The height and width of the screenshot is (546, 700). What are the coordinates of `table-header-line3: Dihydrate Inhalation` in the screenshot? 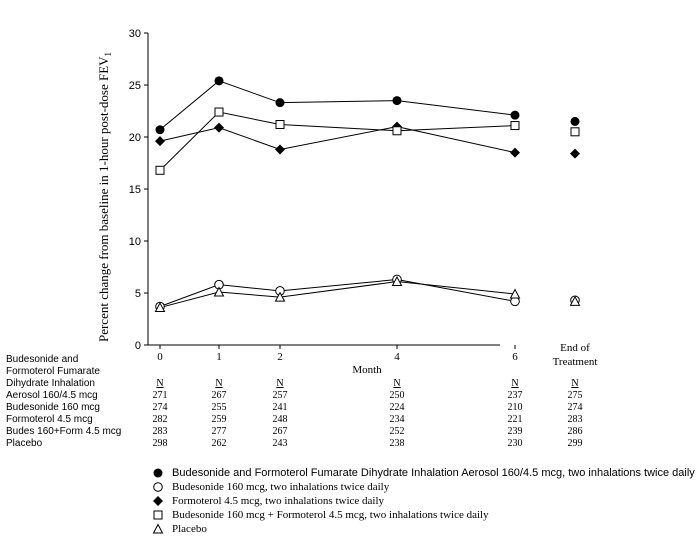 It's located at (50, 383).